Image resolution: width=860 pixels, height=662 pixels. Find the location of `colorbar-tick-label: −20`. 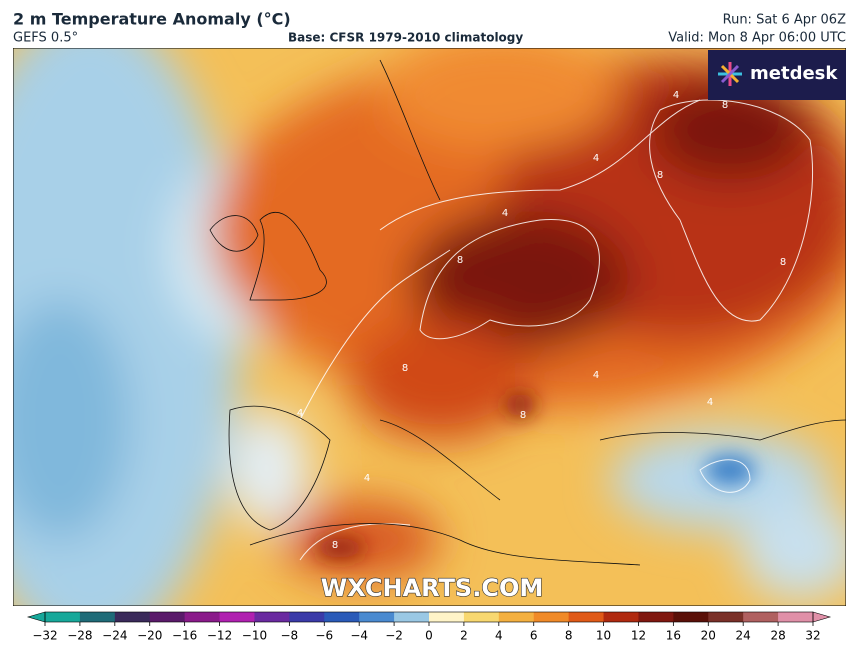

colorbar-tick-label: −20 is located at coordinates (149, 636).